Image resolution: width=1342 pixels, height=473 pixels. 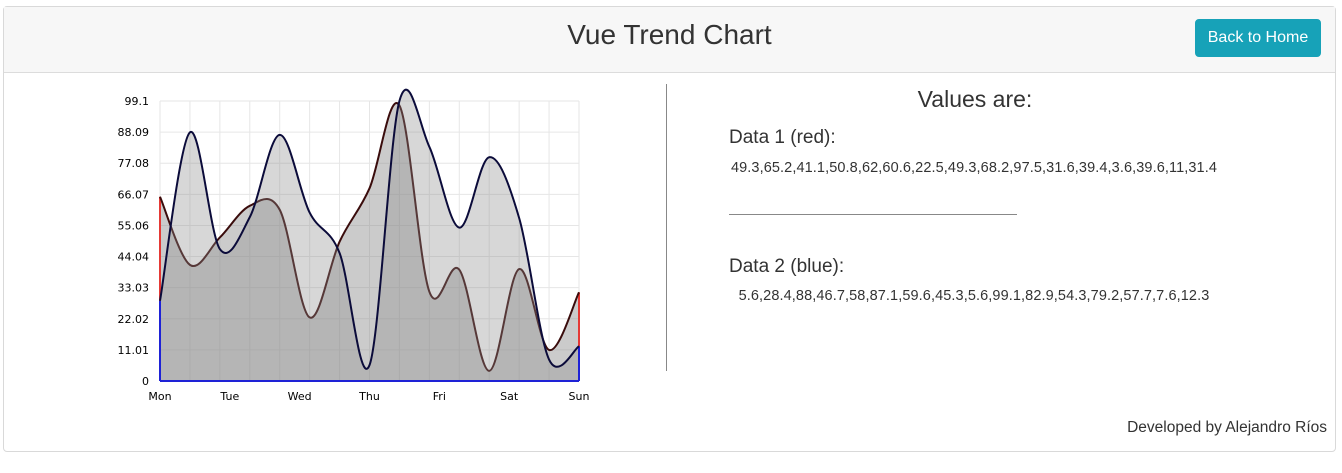 I want to click on y-tick-label: 33.03, so click(x=134, y=288).